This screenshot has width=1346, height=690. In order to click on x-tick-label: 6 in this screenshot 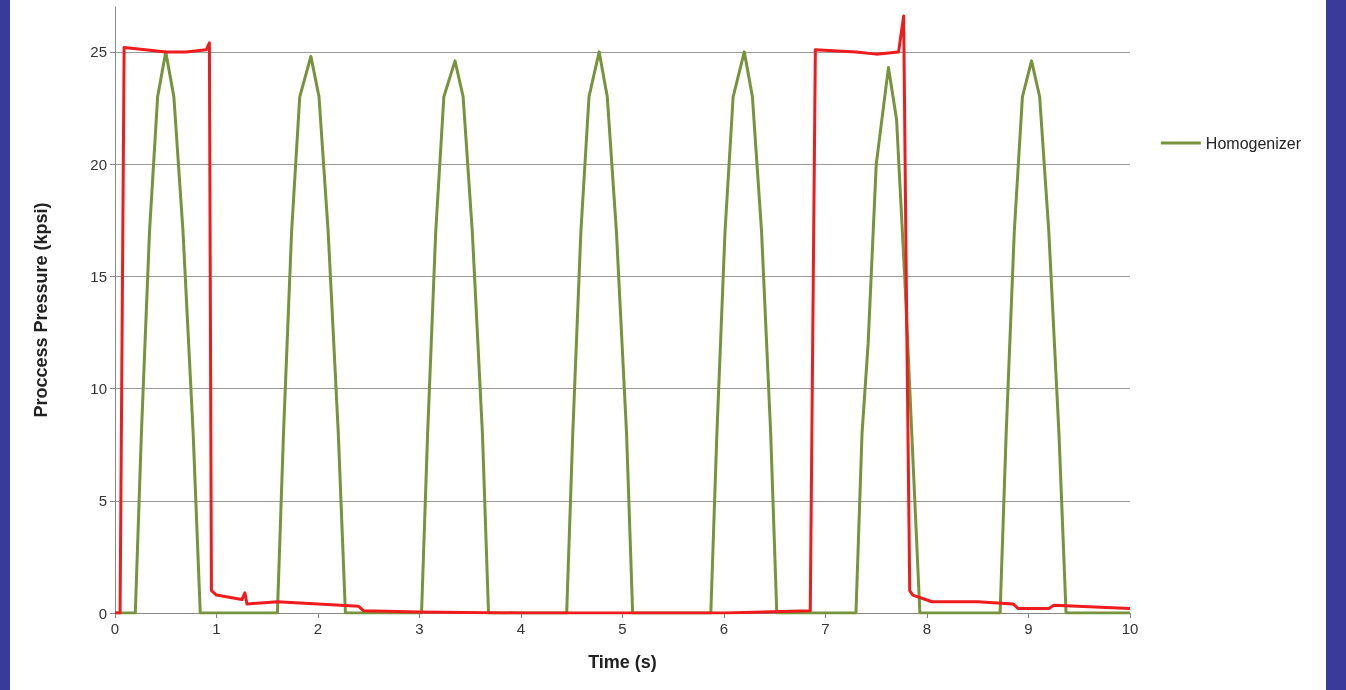, I will do `click(724, 628)`.